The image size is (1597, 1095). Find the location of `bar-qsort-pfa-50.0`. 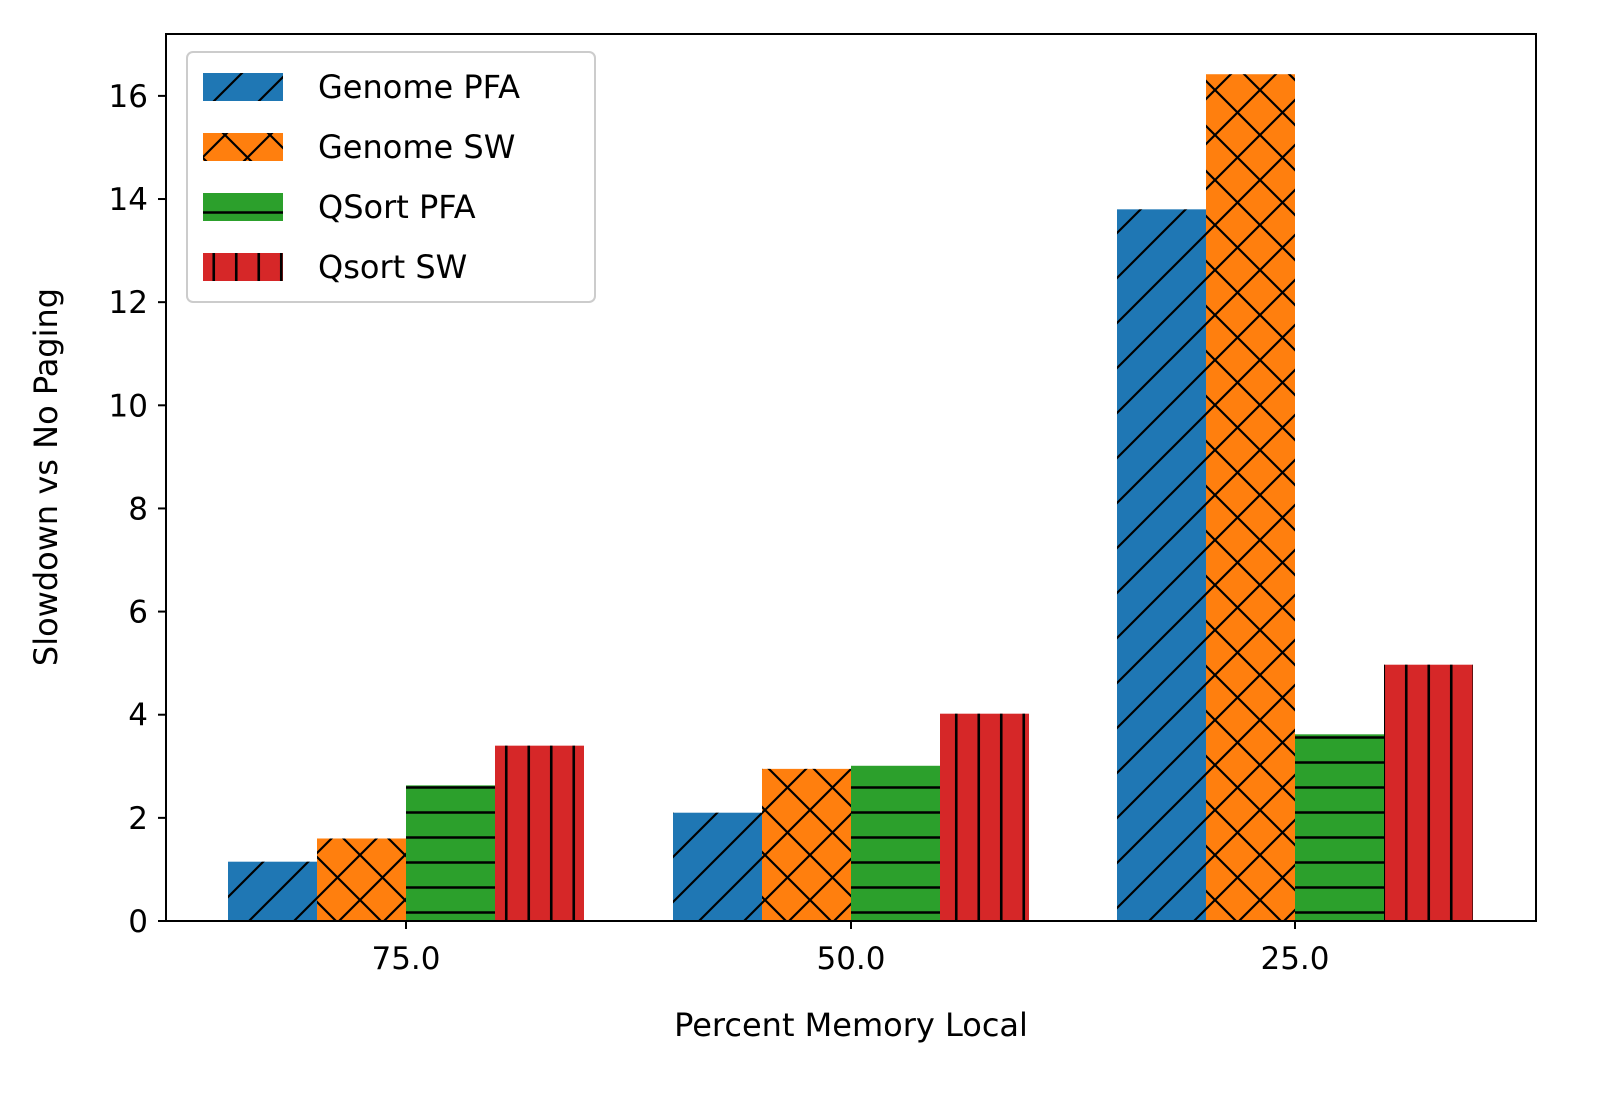

bar-qsort-pfa-50.0 is located at coordinates (895, 843).